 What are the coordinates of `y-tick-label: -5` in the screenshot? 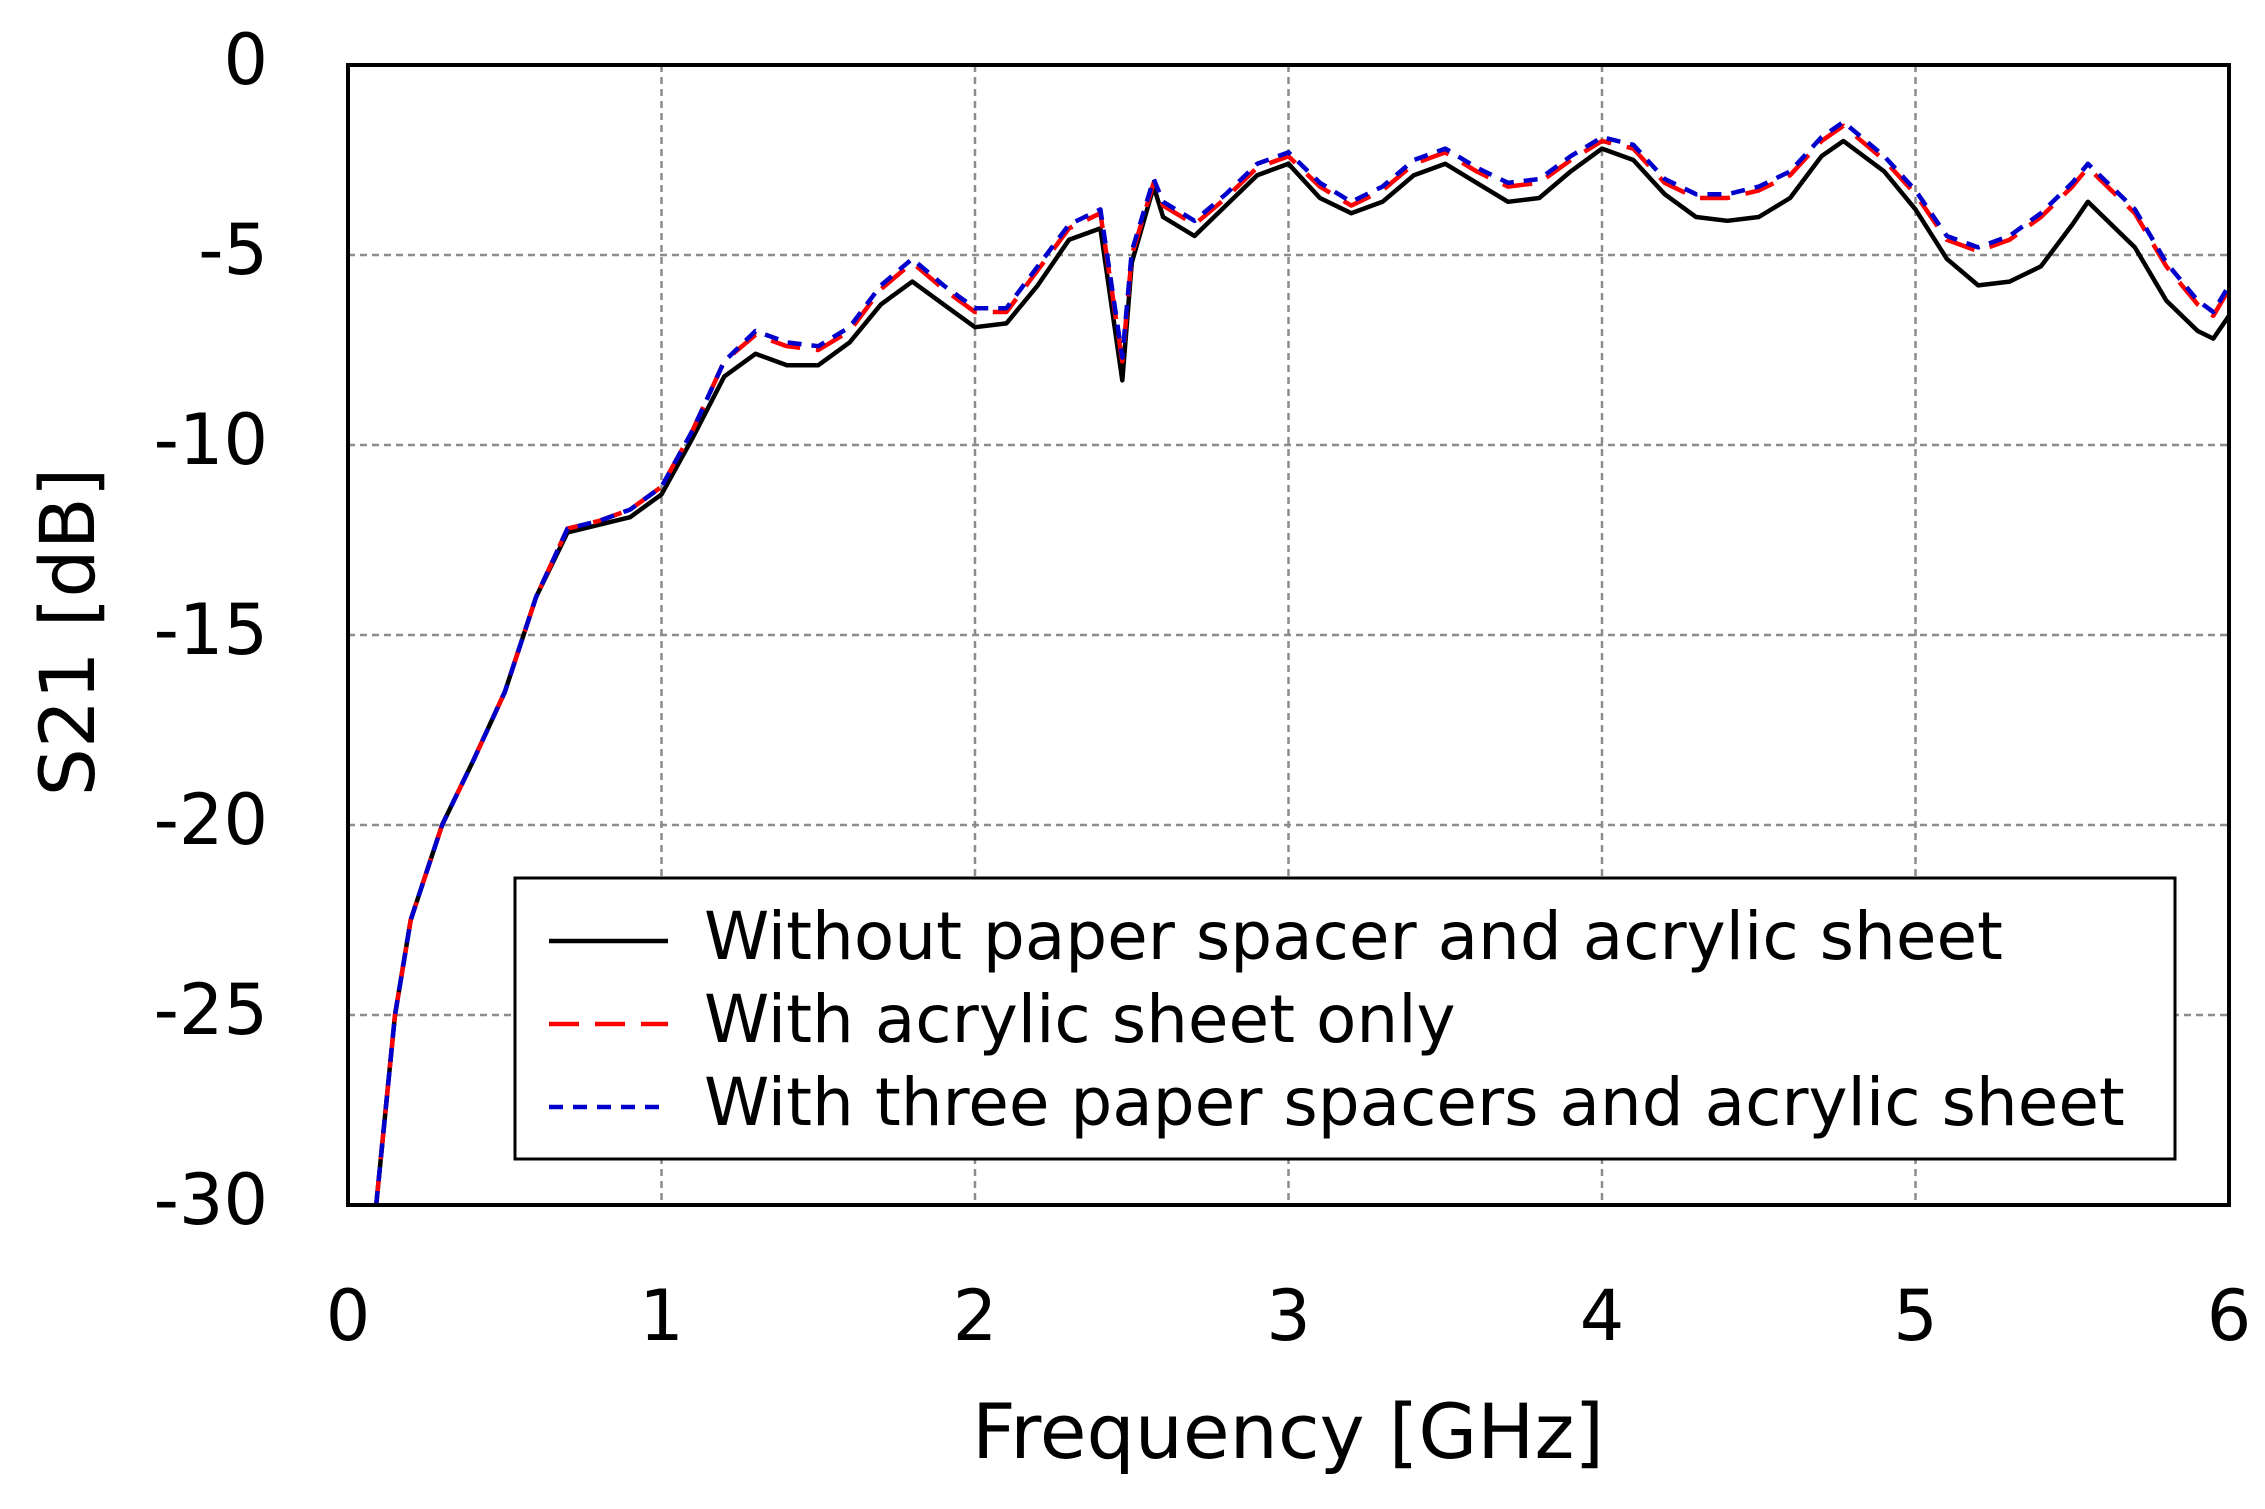 It's located at (233, 250).